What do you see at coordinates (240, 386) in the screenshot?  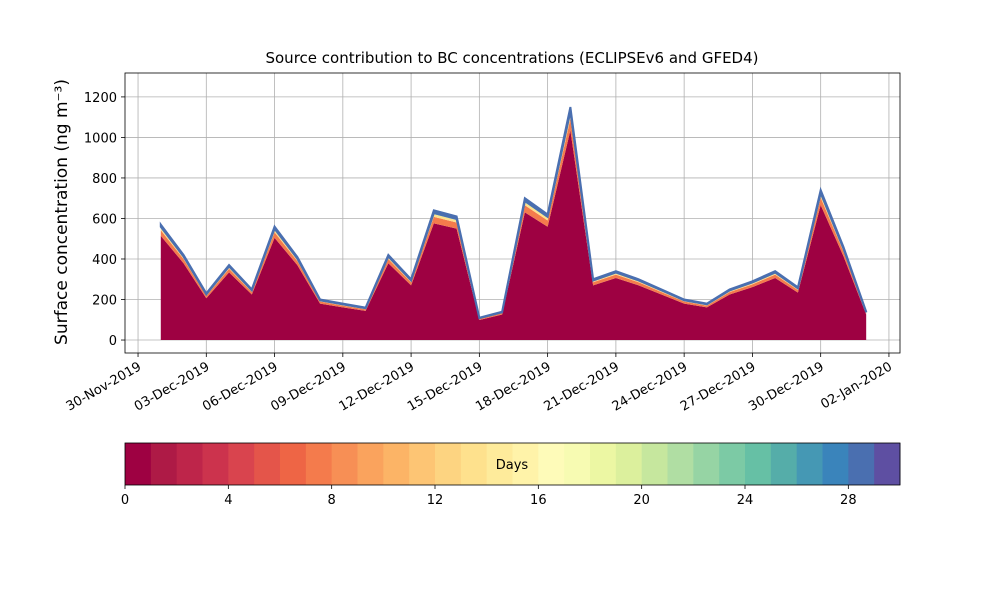 I see `x-tick-label: 06-Dec-2019` at bounding box center [240, 386].